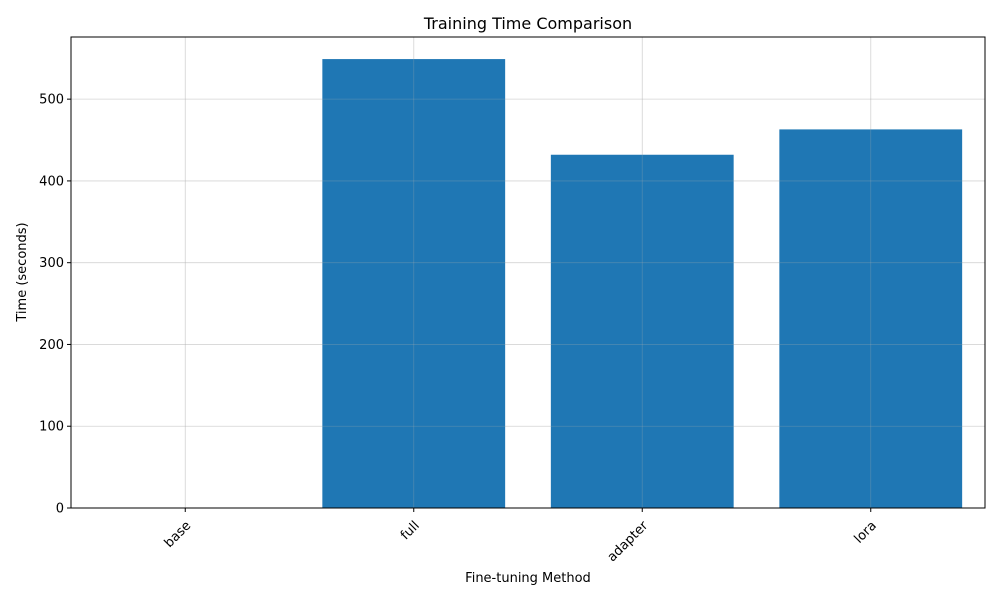 Image resolution: width=1000 pixels, height=604 pixels. Describe the element at coordinates (871, 318) in the screenshot. I see `bar-lora` at that location.